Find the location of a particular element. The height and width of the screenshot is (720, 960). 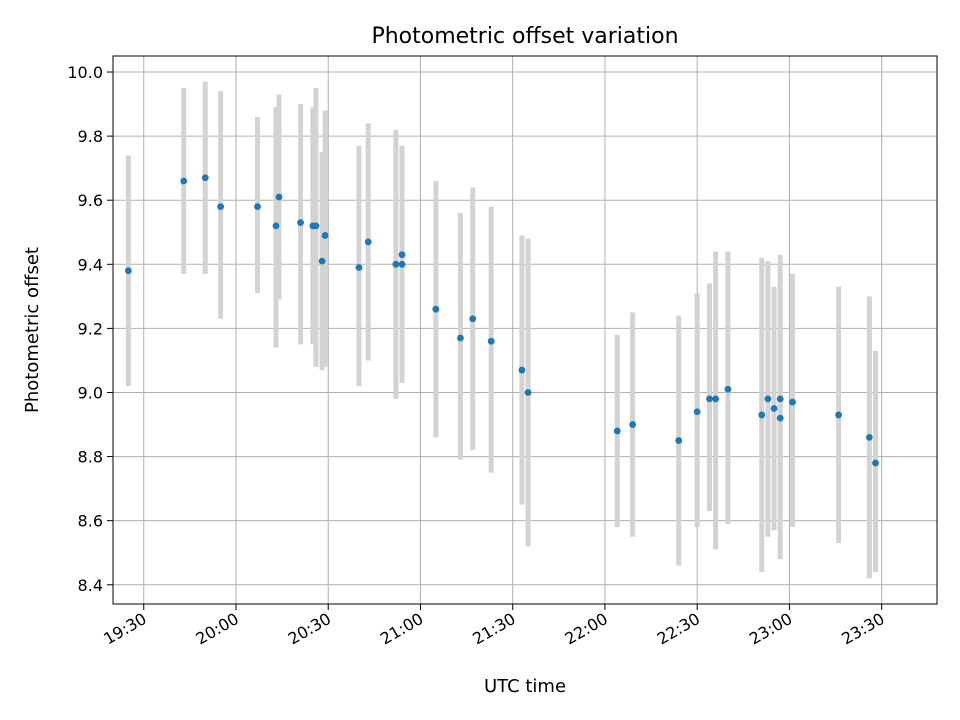

y-axis-label: Photometric offset is located at coordinates (32, 330).